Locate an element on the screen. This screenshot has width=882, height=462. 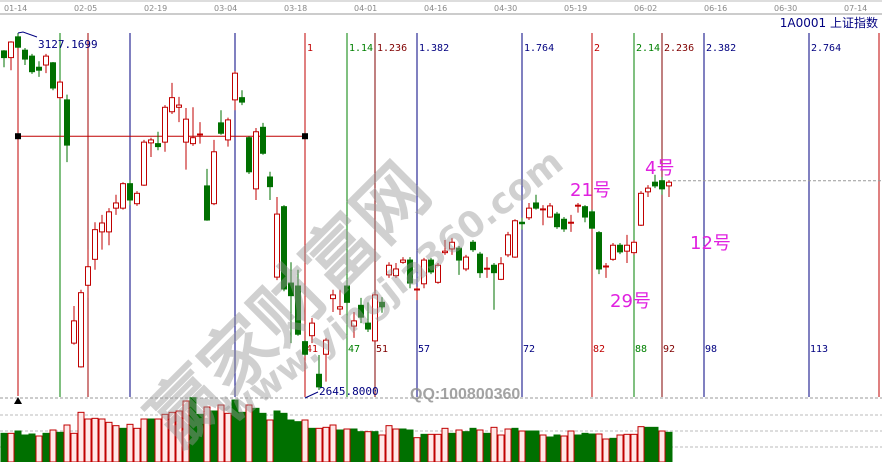
line-handle-left is located at coordinates (18, 136).